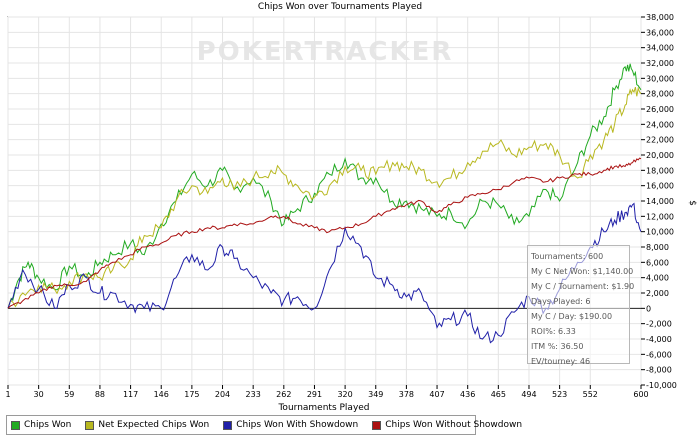 The height and width of the screenshot is (441, 700). Describe the element at coordinates (69, 394) in the screenshot. I see `x-tick-label: 59` at that location.